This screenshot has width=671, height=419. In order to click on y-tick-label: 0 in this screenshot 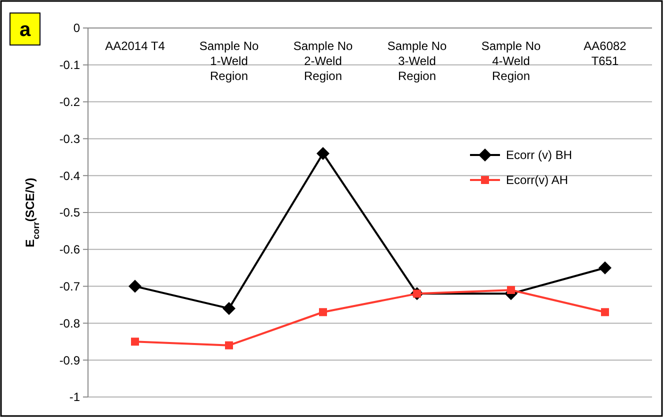, I will do `click(76, 28)`.